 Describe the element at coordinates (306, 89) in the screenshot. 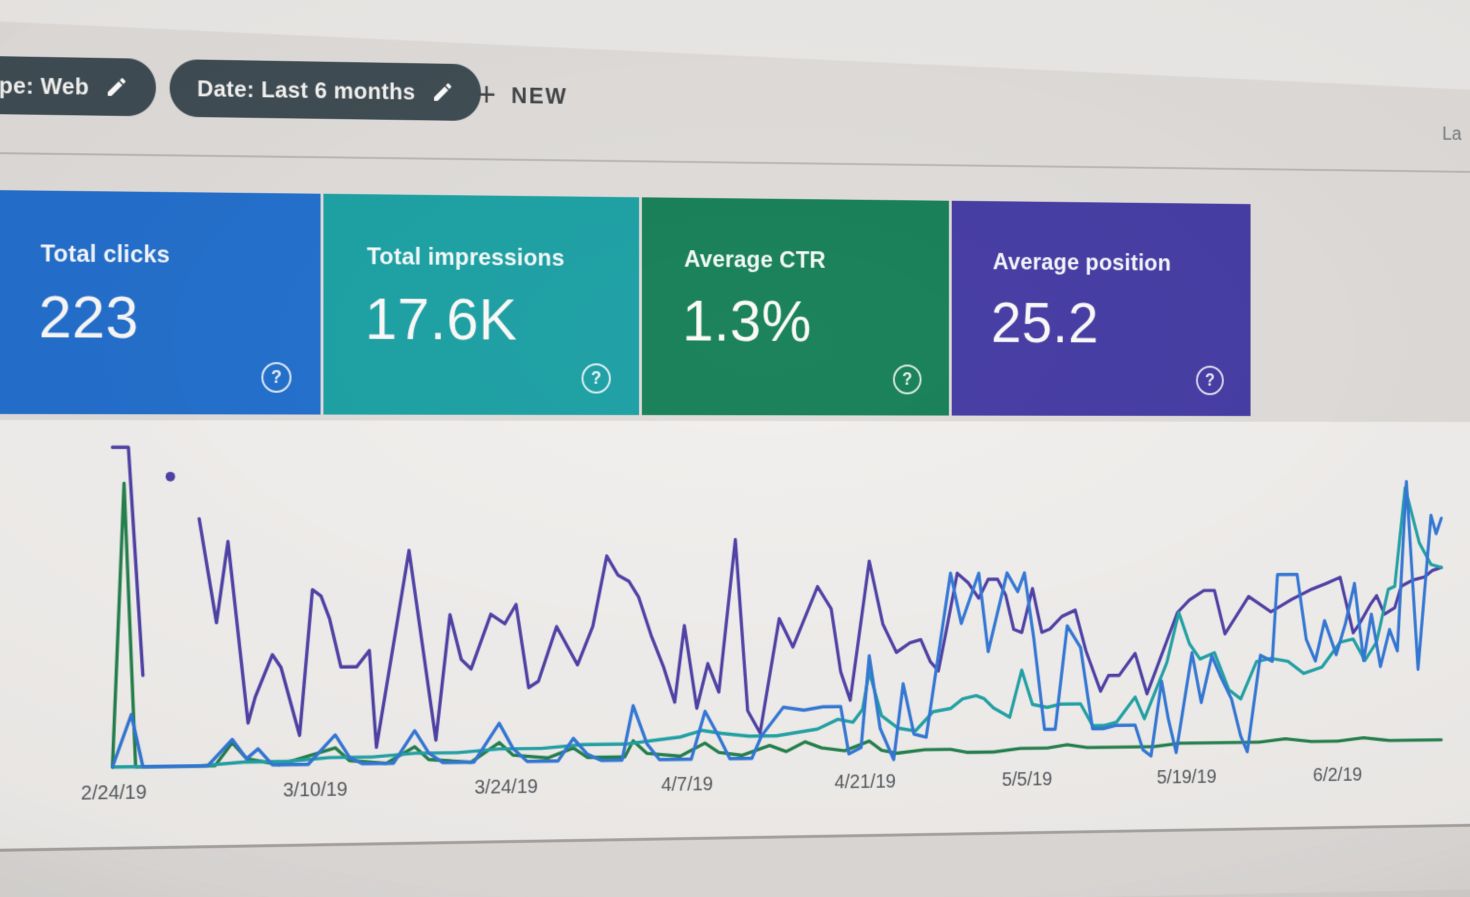

I see `date-range-chip-label: Date: Last 6 months` at that location.